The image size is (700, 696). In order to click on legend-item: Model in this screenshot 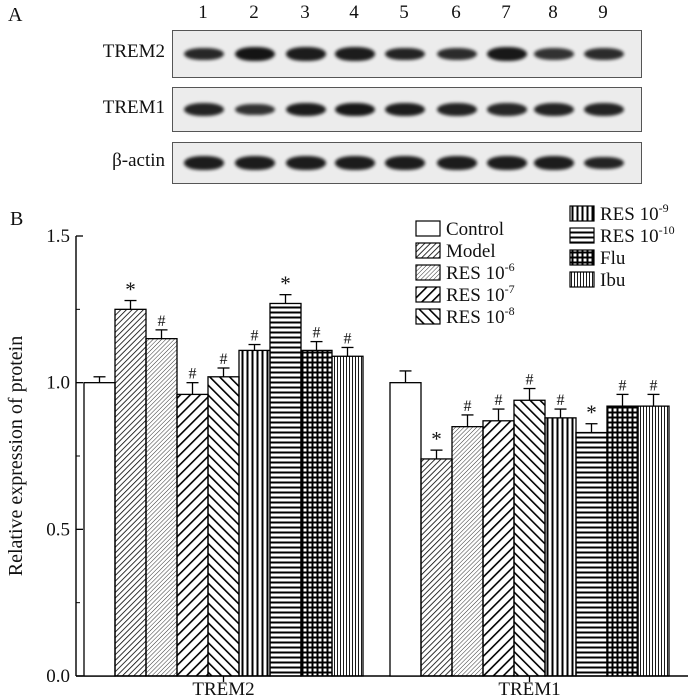, I will do `click(455, 251)`.